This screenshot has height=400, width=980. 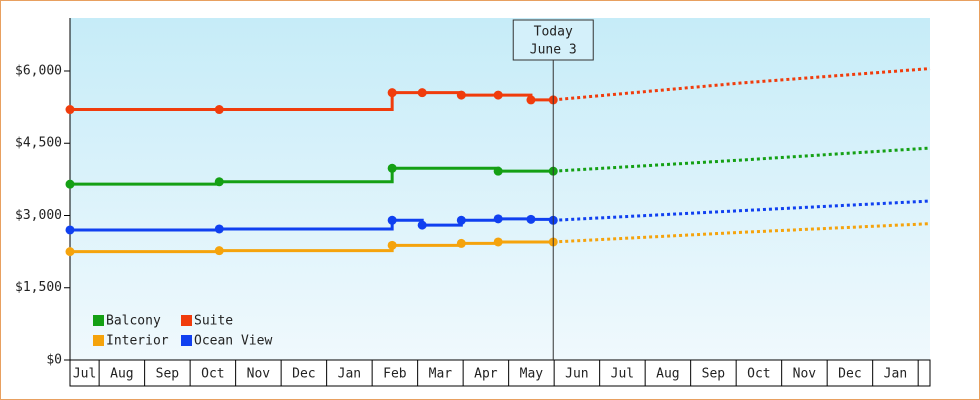 What do you see at coordinates (38, 215) in the screenshot?
I see `y-tick-label: $3,000` at bounding box center [38, 215].